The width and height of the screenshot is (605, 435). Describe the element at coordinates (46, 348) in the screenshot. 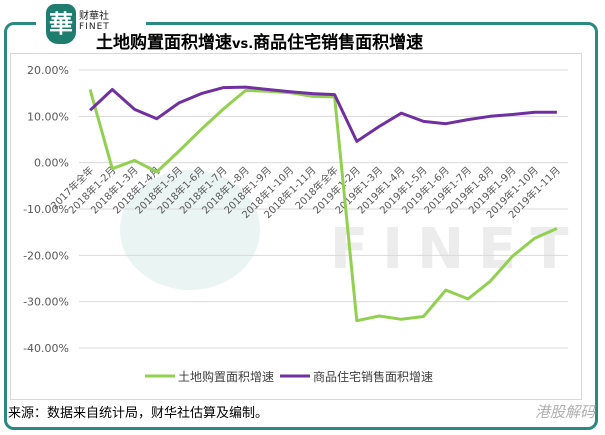

I see `y-tick-label: -40.00%` at that location.